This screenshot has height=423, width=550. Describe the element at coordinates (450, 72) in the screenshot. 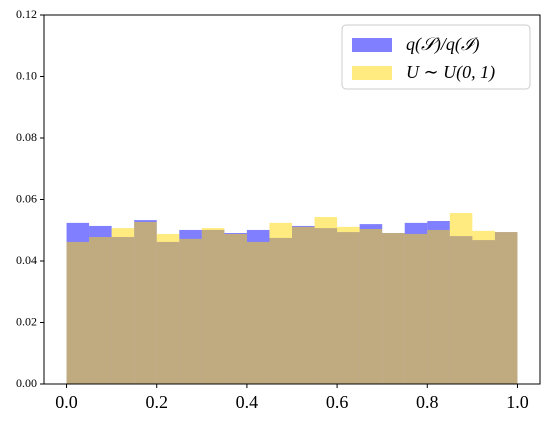

I see `legend-label: U ∼ U(0, 1)` at that location.